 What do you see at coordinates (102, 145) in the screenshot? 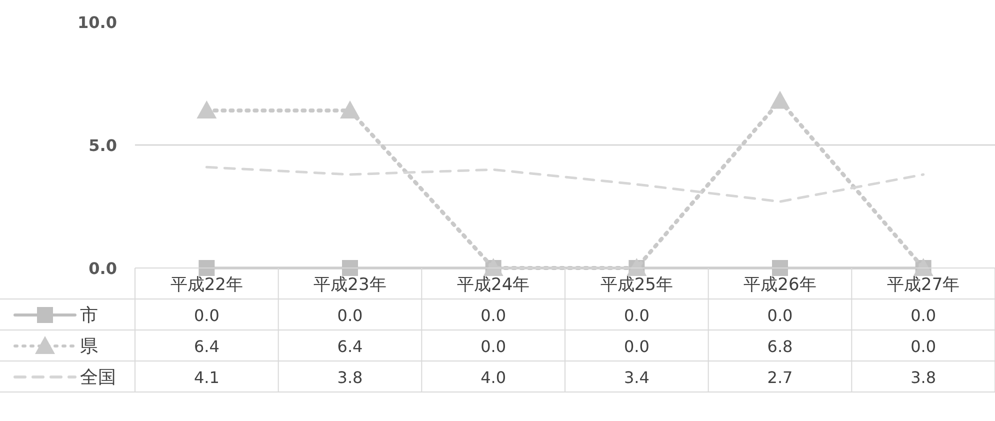
I see `y-tick-label: 5.0` at bounding box center [102, 145].